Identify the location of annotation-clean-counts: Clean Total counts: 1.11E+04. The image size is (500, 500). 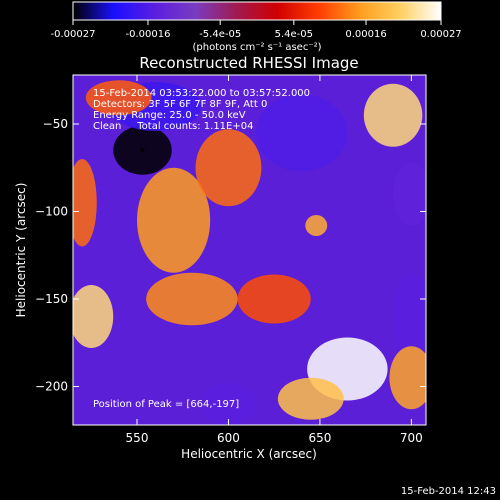
(173, 126).